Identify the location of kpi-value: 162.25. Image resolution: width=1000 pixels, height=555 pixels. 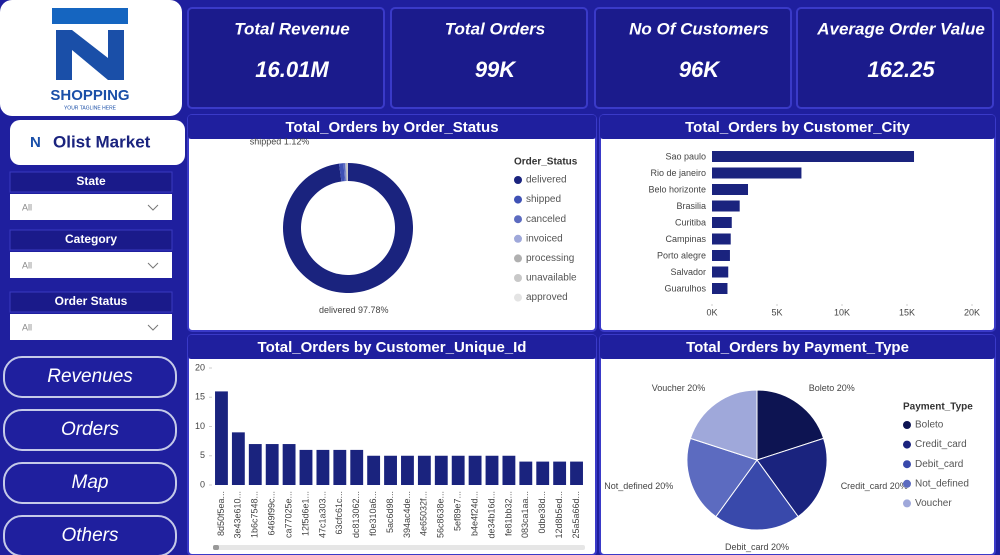
(901, 69).